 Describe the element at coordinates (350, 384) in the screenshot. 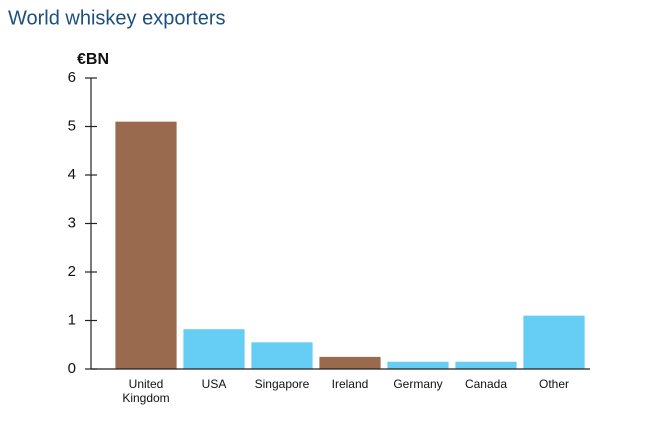

I see `x-tick-label: Ireland` at that location.